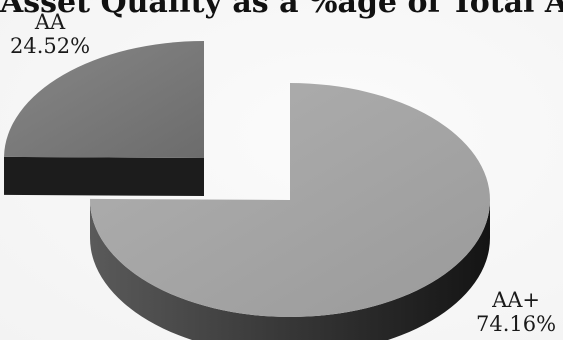  What do you see at coordinates (50, 46) in the screenshot?
I see `slice-value-aa: 24.52%` at bounding box center [50, 46].